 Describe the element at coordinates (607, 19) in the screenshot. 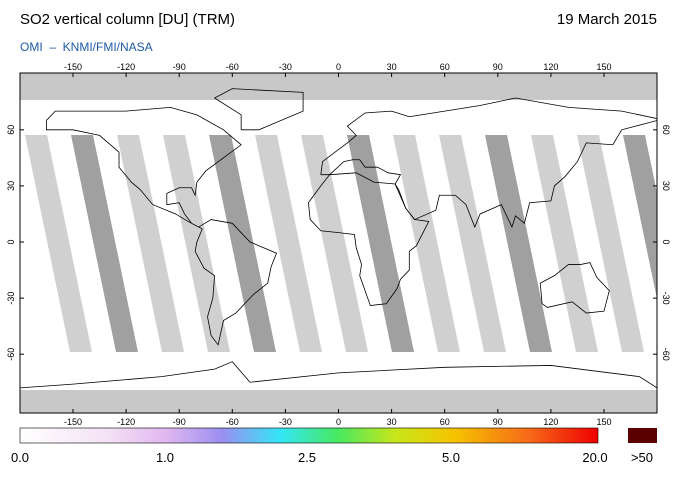

I see `date: 19 March 2015` at that location.